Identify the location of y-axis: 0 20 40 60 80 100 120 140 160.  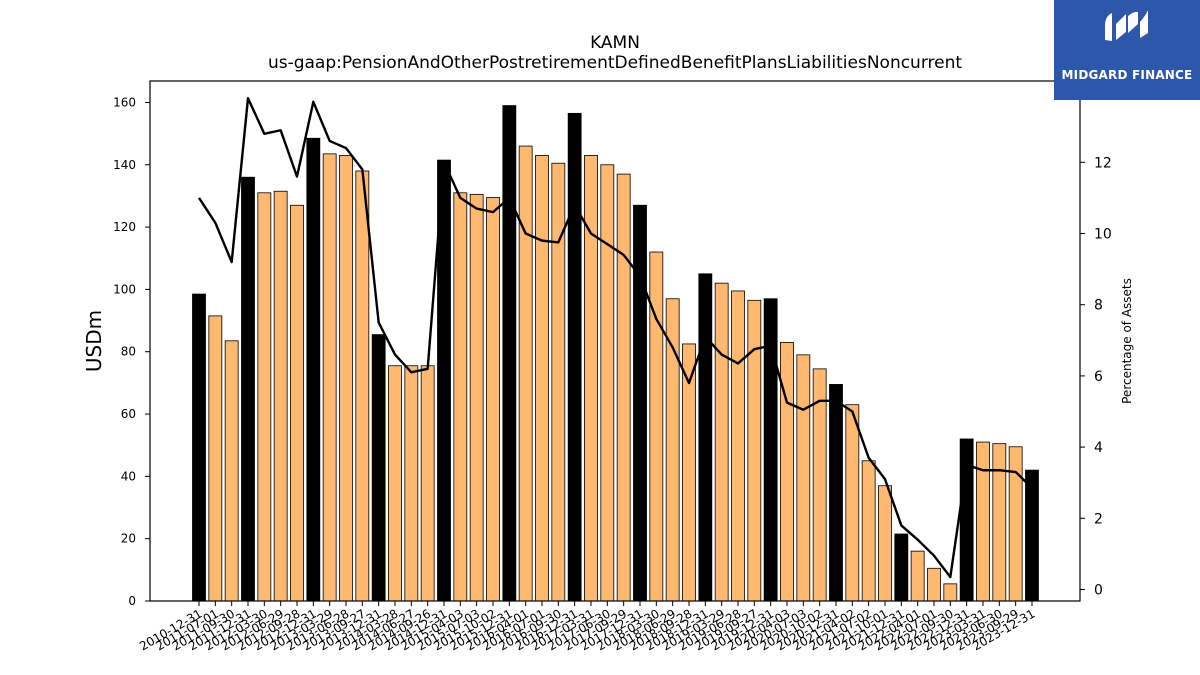
(131, 351).